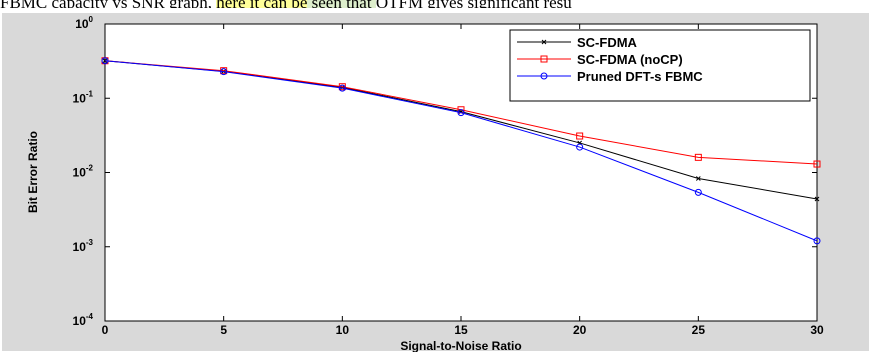 The image size is (871, 352). What do you see at coordinates (91, 19) in the screenshot?
I see `y-tick-exponent: 0` at bounding box center [91, 19].